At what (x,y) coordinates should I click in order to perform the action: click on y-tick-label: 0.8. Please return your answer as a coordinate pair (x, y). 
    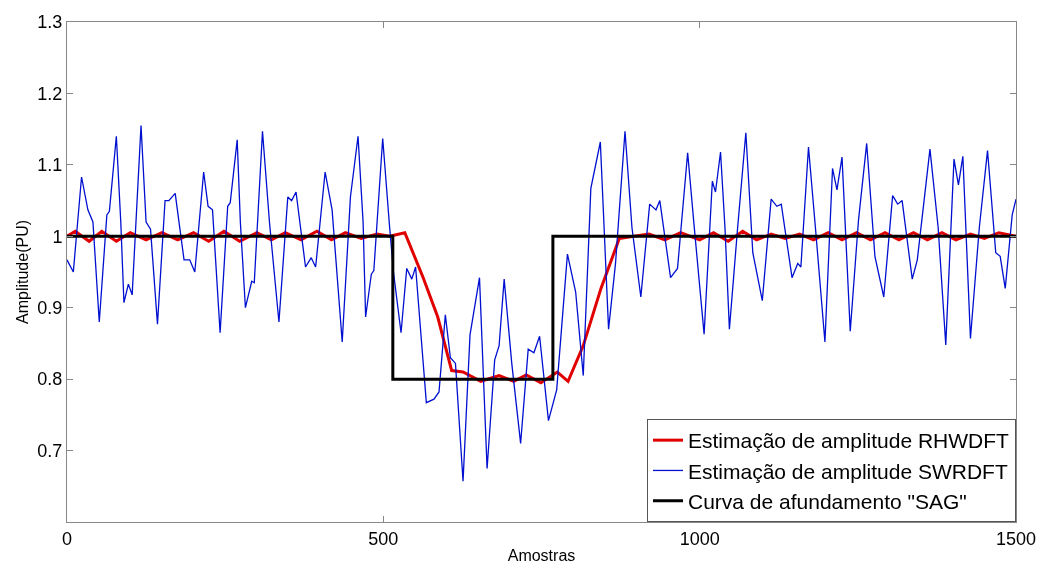
    Looking at the image, I should click on (50, 379).